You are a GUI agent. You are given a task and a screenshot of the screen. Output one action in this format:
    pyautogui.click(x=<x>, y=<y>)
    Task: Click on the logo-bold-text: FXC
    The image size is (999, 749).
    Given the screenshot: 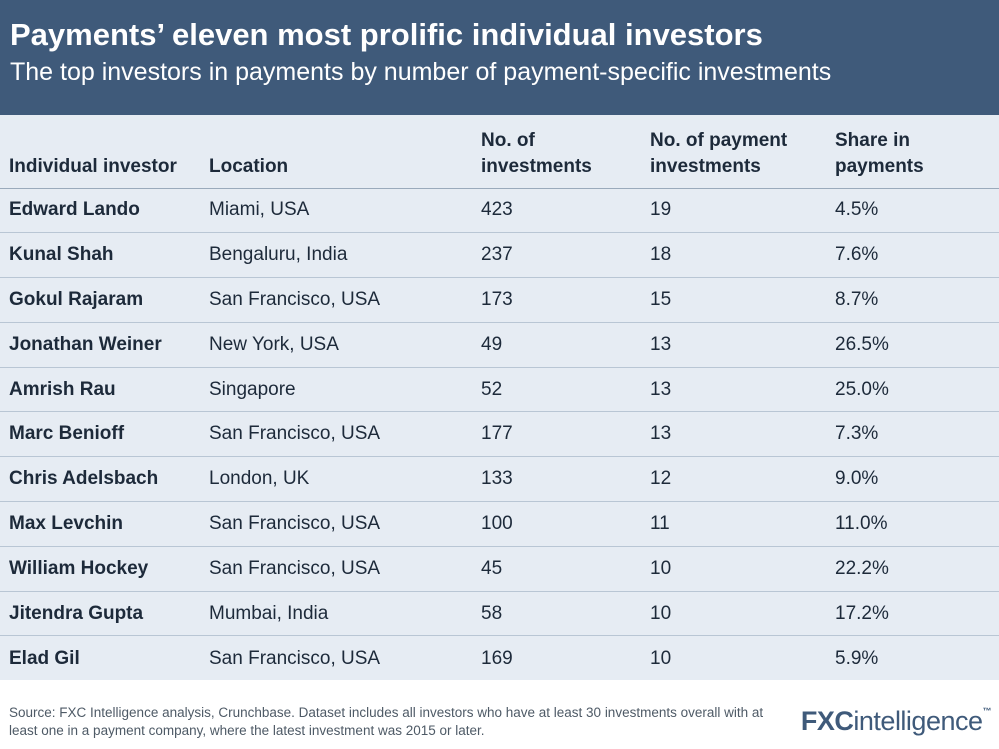 What is the action you would take?
    pyautogui.click(x=827, y=721)
    